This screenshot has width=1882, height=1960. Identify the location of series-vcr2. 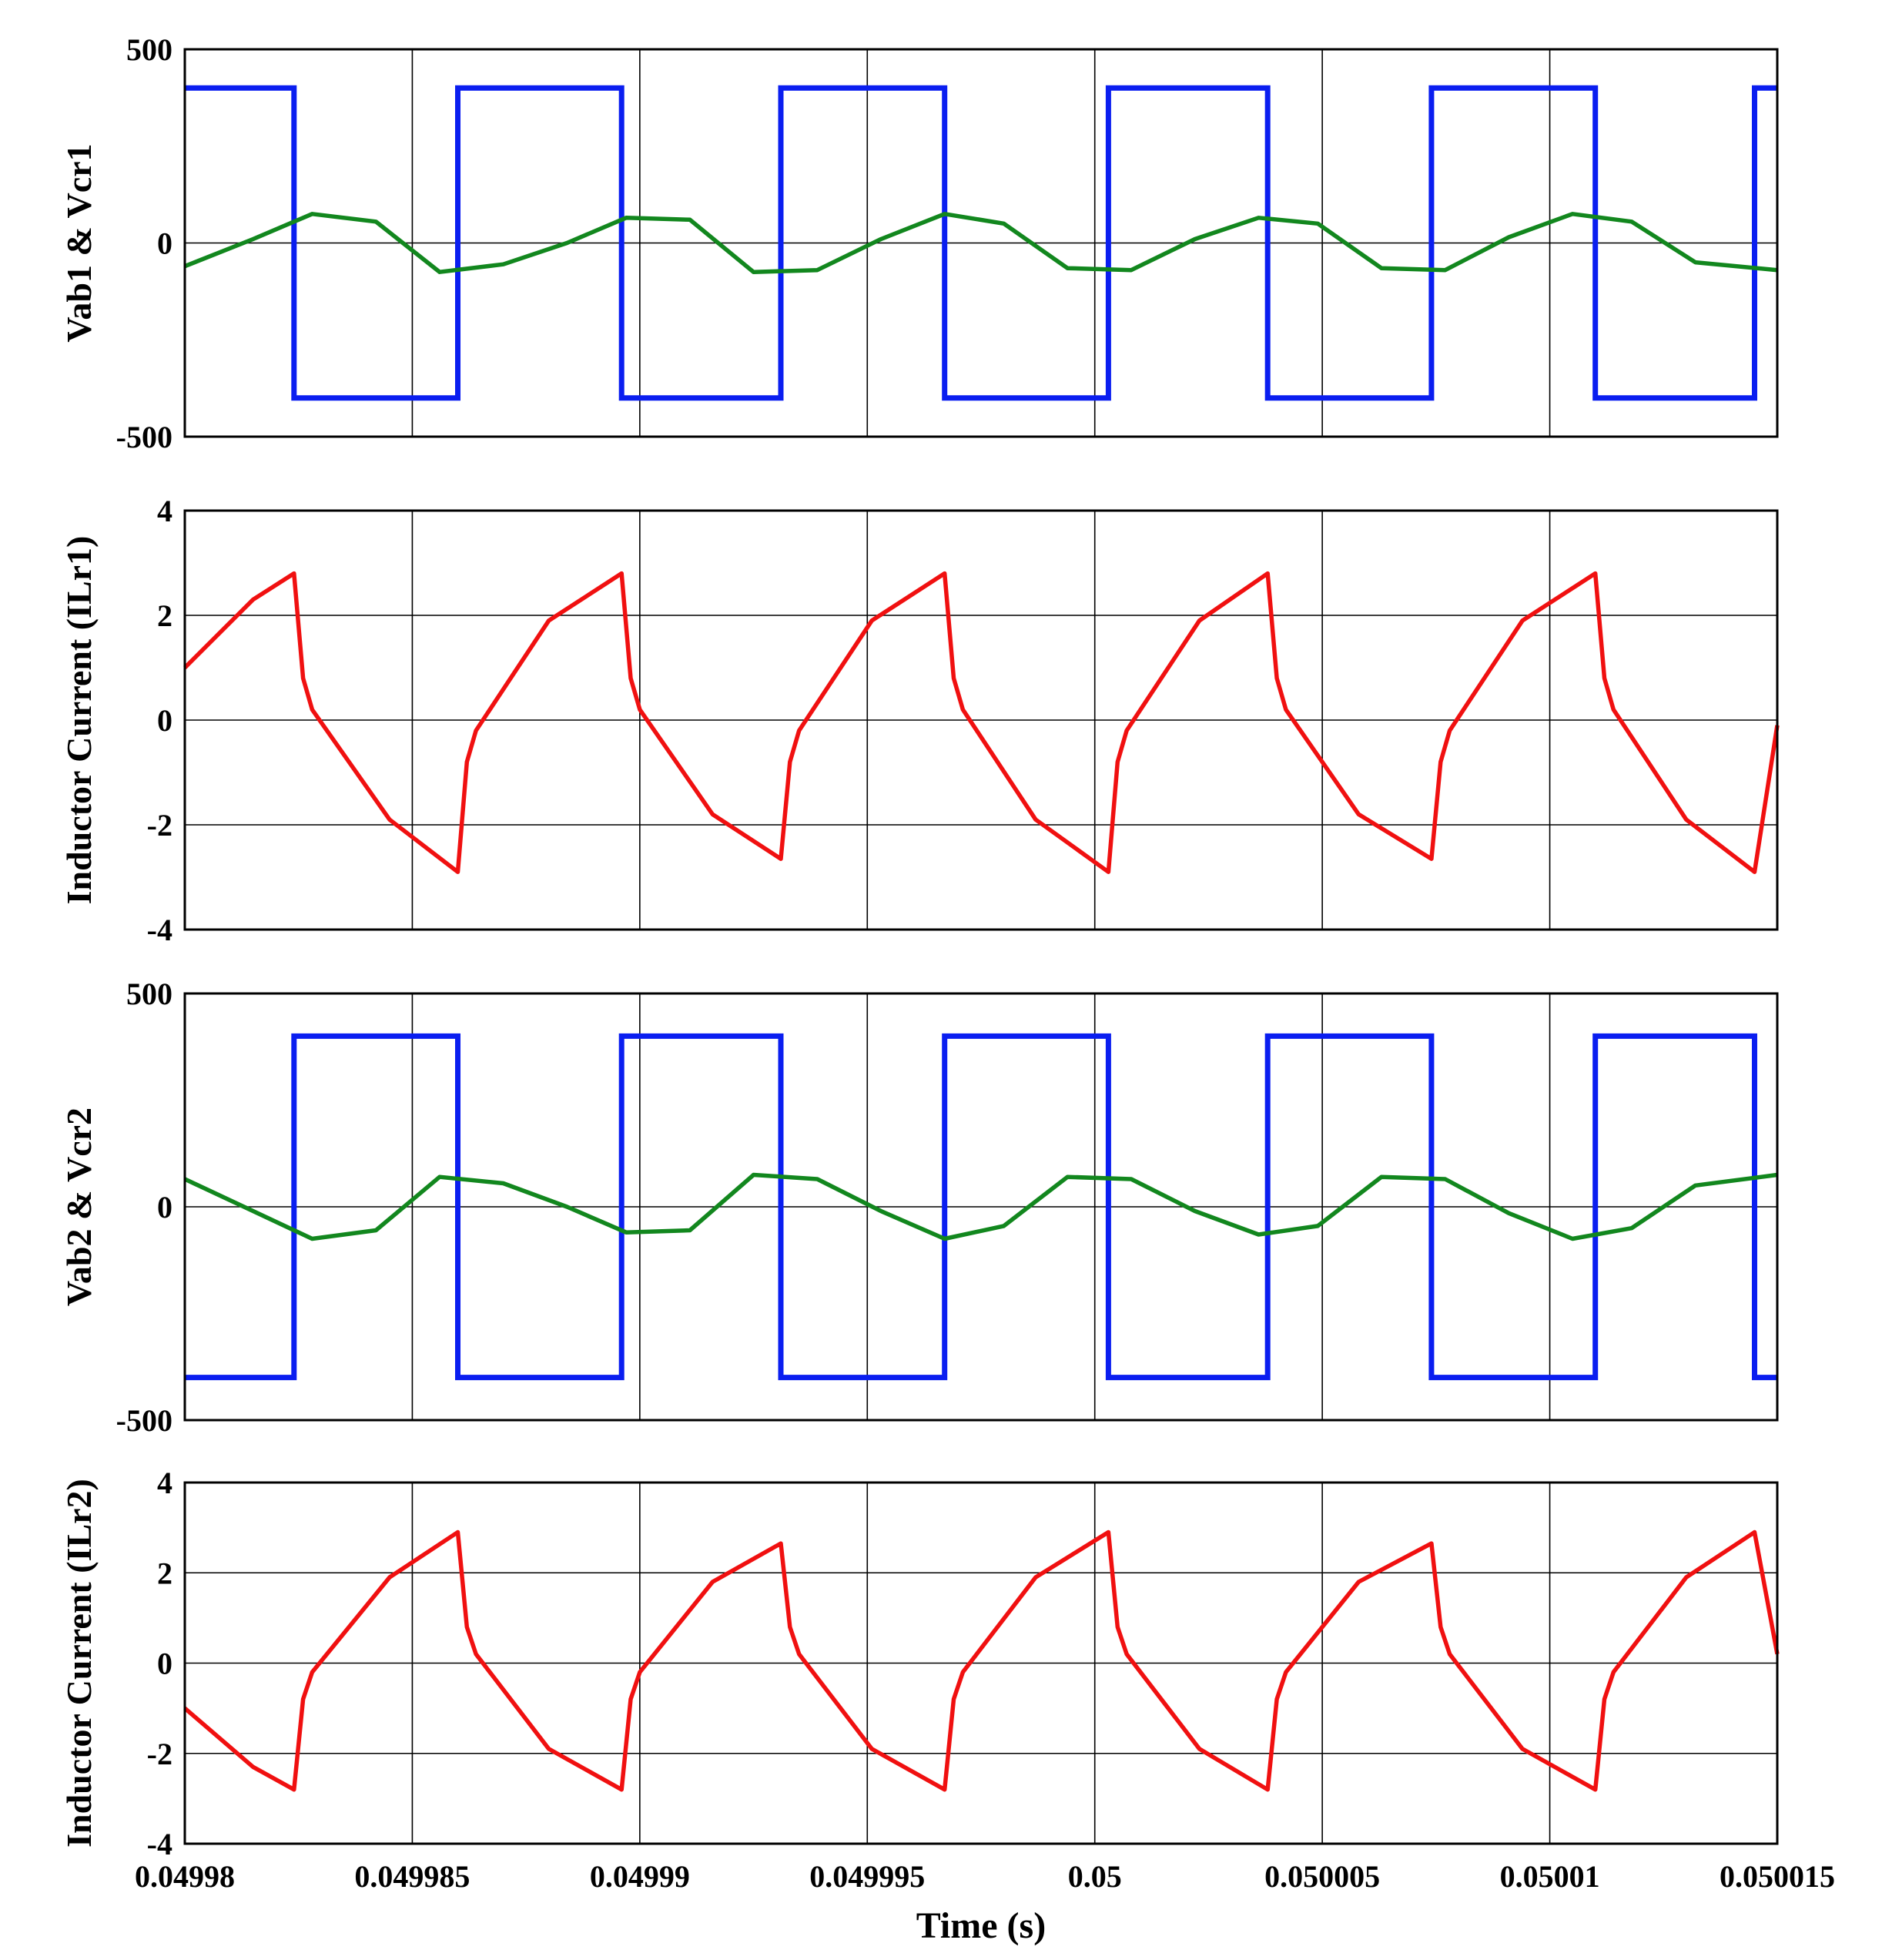
(980, 1206).